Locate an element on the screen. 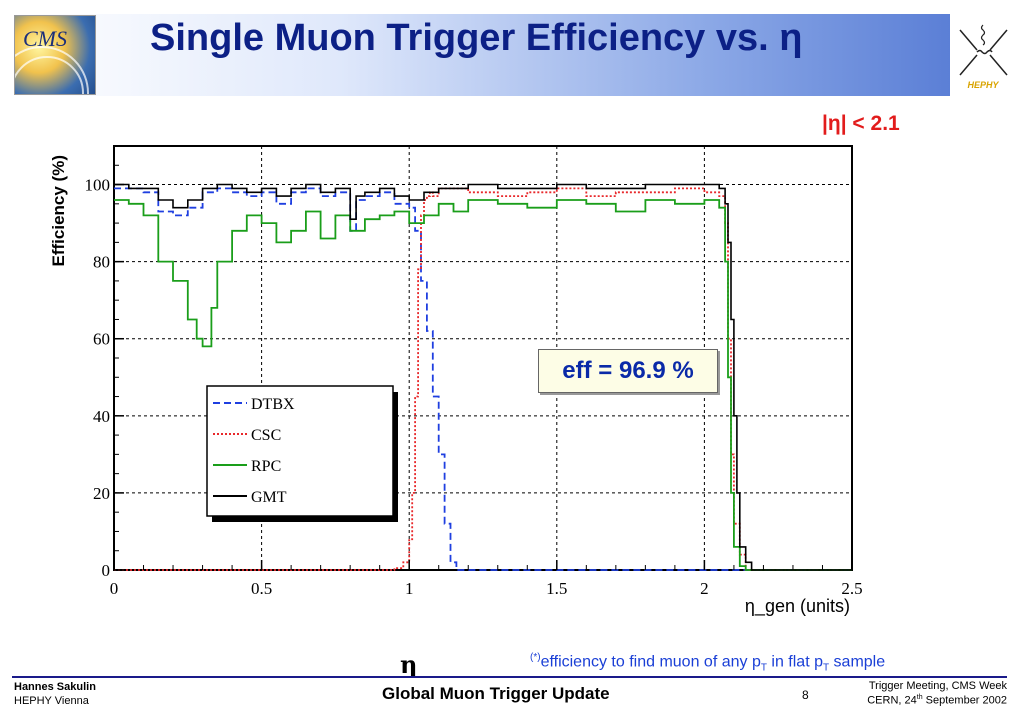 The width and height of the screenshot is (1023, 708). footer-institute: HEPHY Vienna is located at coordinates (51, 701).